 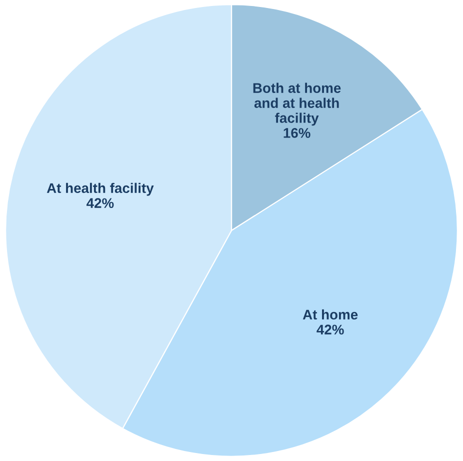 What do you see at coordinates (297, 133) in the screenshot?
I see `data-label: 16%` at bounding box center [297, 133].